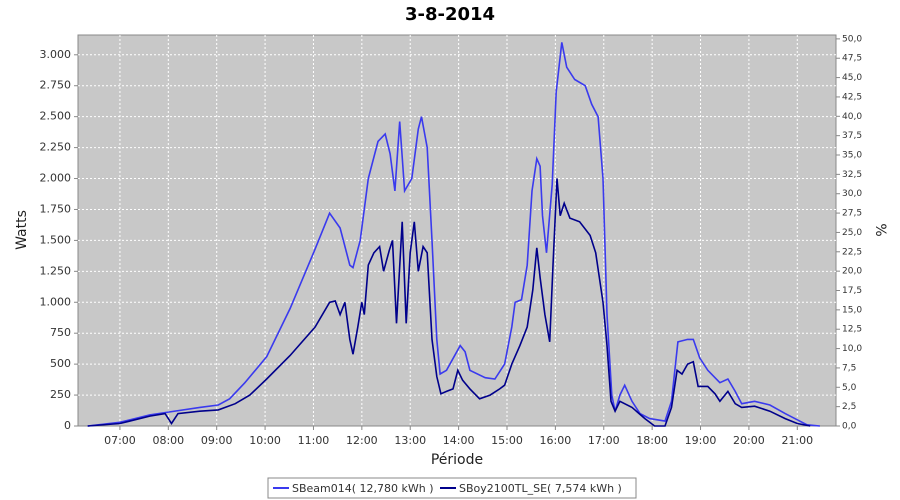  Describe the element at coordinates (168, 440) in the screenshot. I see `x-tick-label: 08:00` at that location.